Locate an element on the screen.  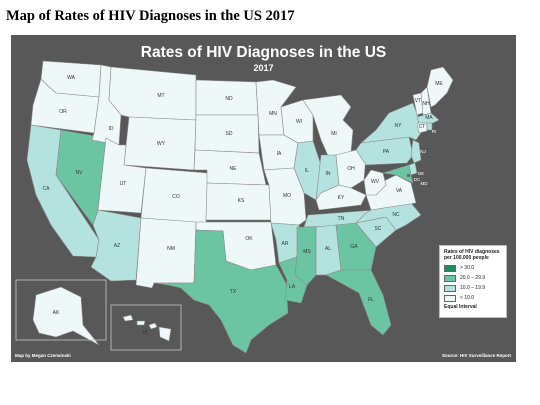
state-nc is located at coordinates (388, 216).